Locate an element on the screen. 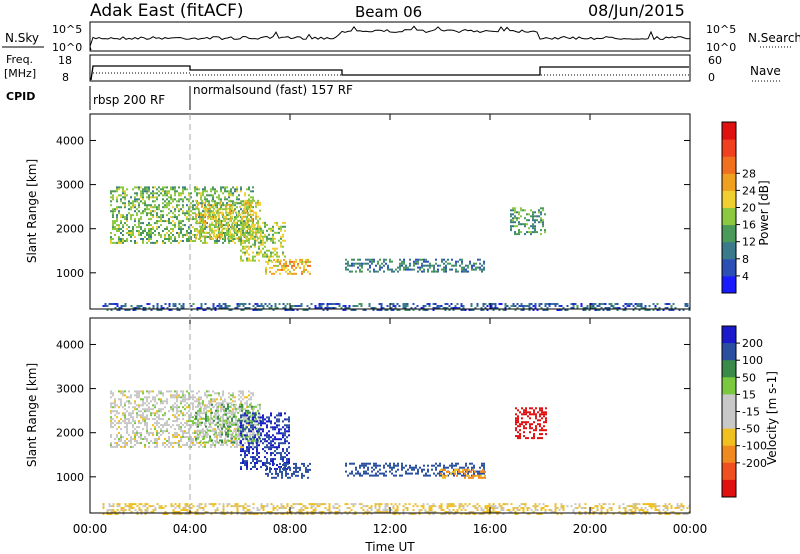  y-tick-label: 3000 is located at coordinates (70, 185).